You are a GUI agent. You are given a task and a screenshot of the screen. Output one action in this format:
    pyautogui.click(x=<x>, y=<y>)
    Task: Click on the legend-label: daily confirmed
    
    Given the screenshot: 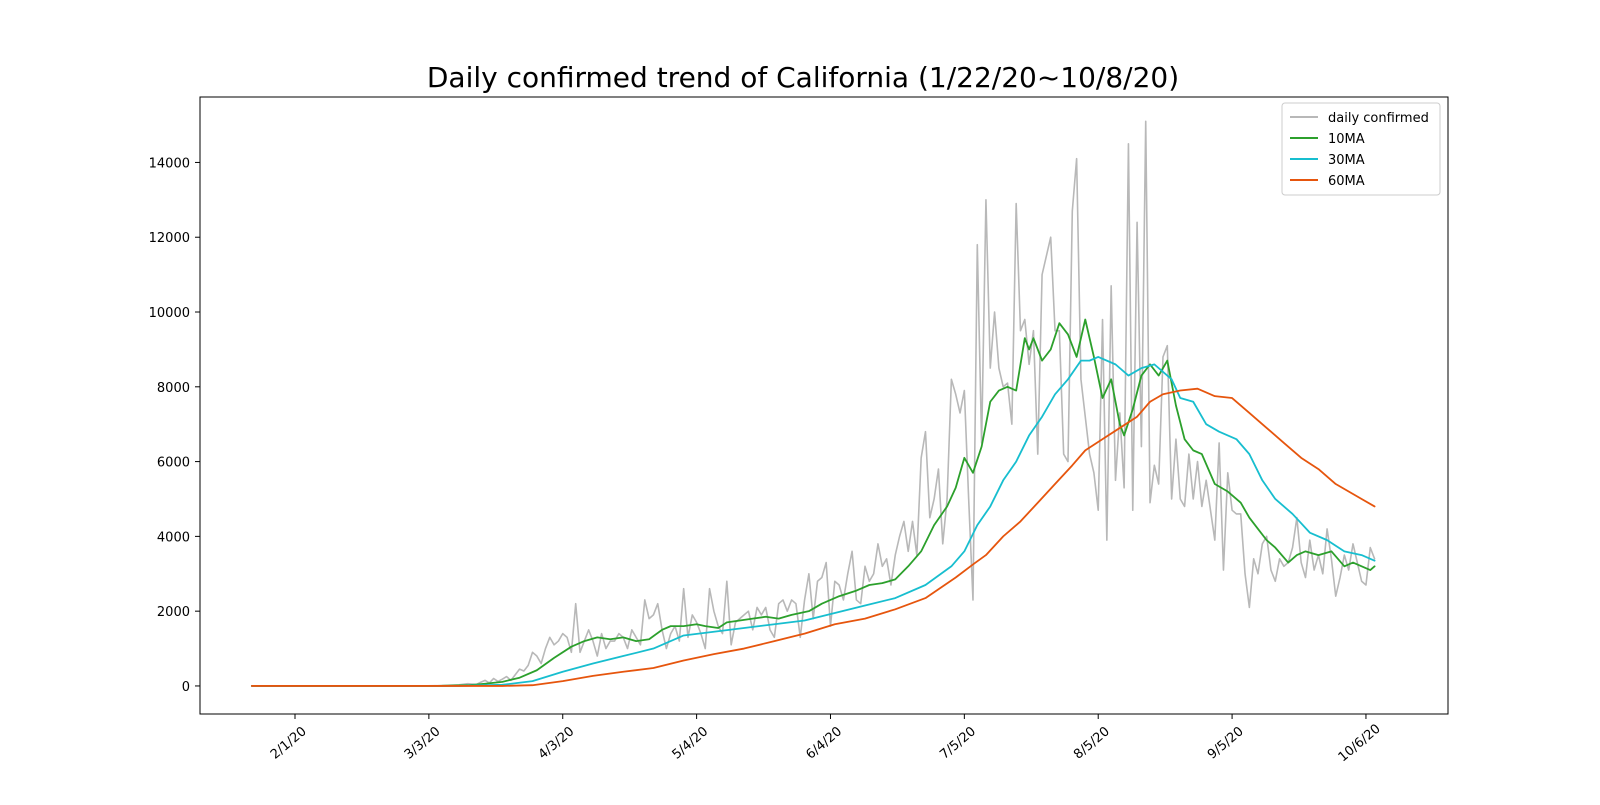 What is the action you would take?
    pyautogui.click(x=1378, y=118)
    